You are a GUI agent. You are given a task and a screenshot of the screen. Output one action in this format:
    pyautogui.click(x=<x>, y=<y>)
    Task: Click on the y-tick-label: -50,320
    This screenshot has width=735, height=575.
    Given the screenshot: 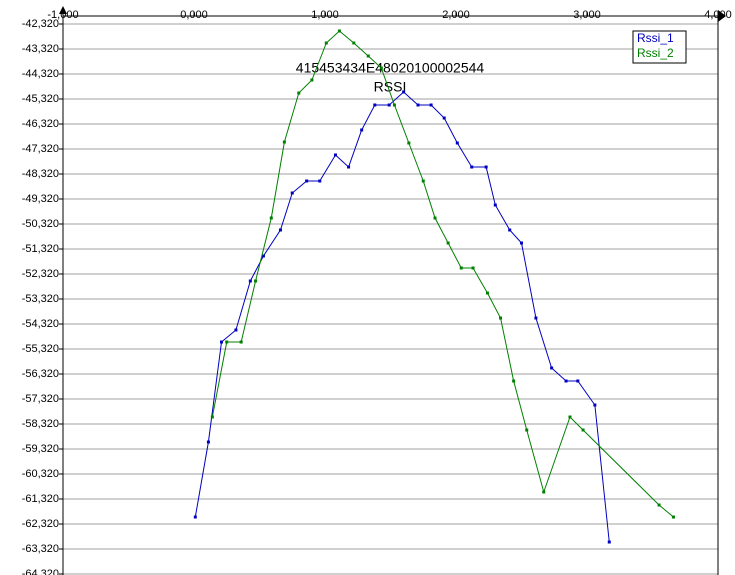 What is the action you would take?
    pyautogui.click(x=40, y=224)
    